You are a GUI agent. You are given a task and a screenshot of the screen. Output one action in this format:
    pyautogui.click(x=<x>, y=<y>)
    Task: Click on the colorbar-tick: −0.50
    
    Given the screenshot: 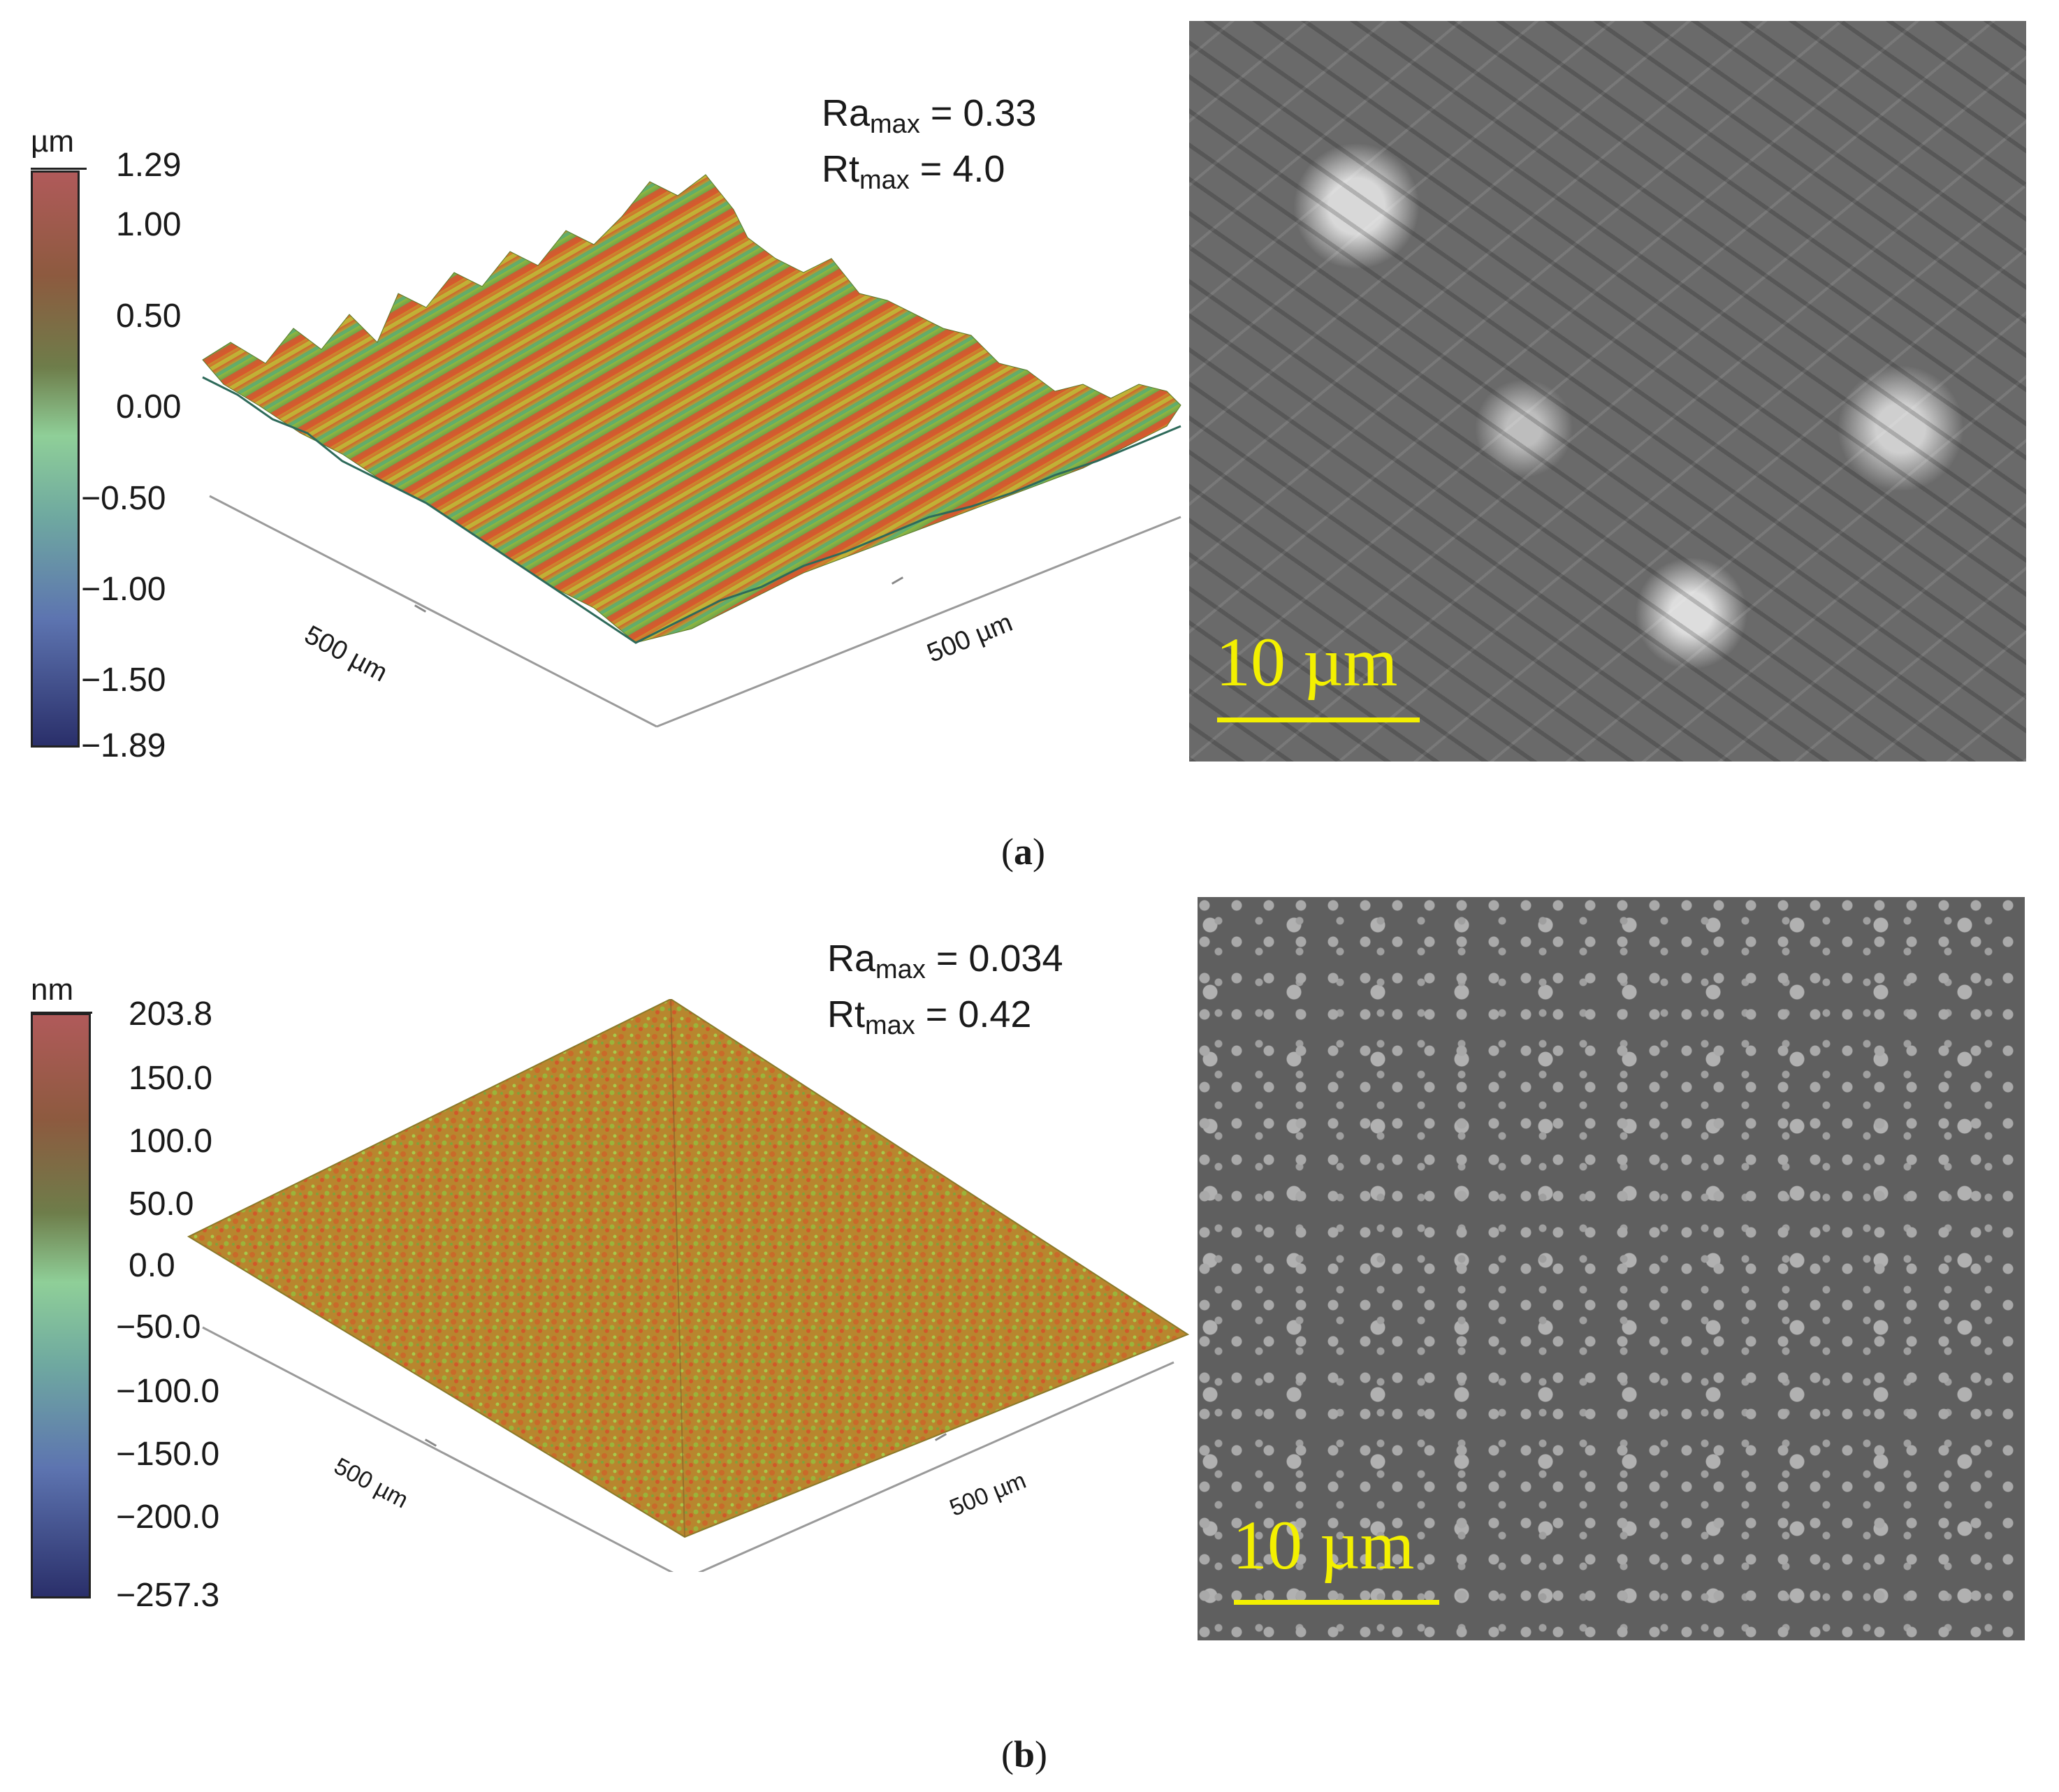 What is the action you would take?
    pyautogui.click(x=123, y=499)
    